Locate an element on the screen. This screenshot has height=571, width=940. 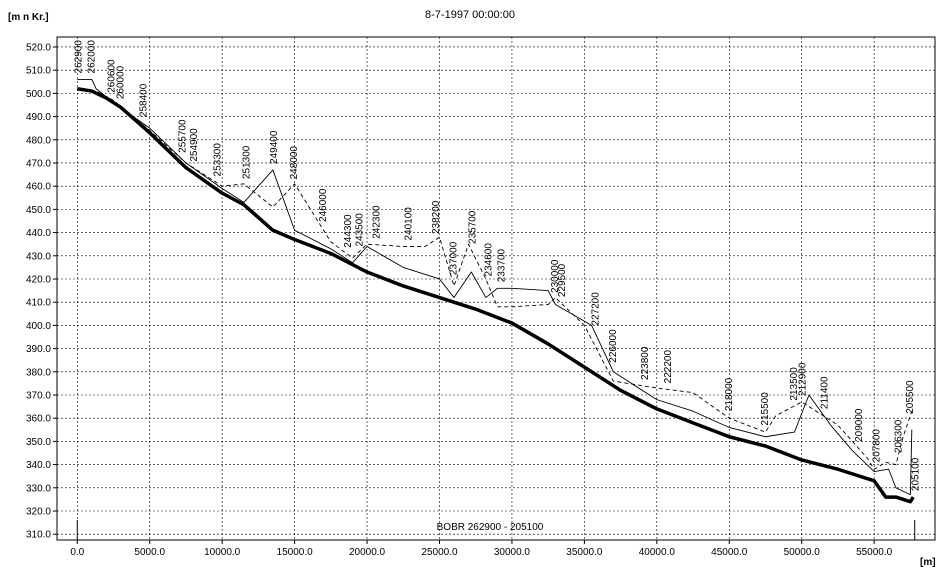
x-axis-label: [m] is located at coordinates (928, 562).